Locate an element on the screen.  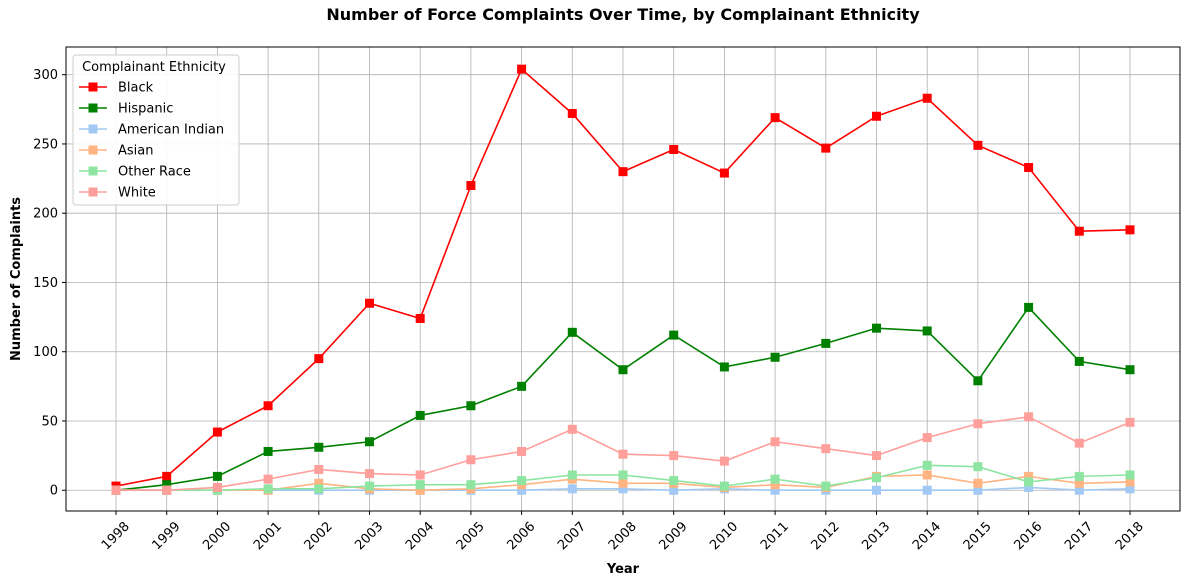
data-point: Black 2009: 246 is located at coordinates (674, 149).